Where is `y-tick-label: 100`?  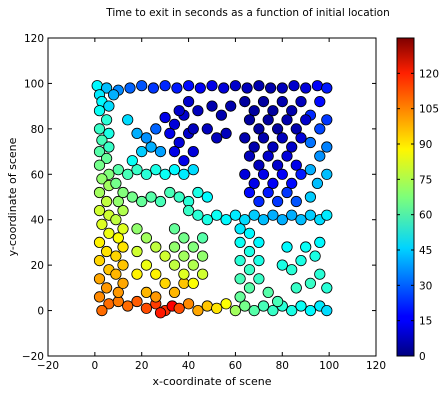
y-tick-label: 100 is located at coordinates (34, 84).